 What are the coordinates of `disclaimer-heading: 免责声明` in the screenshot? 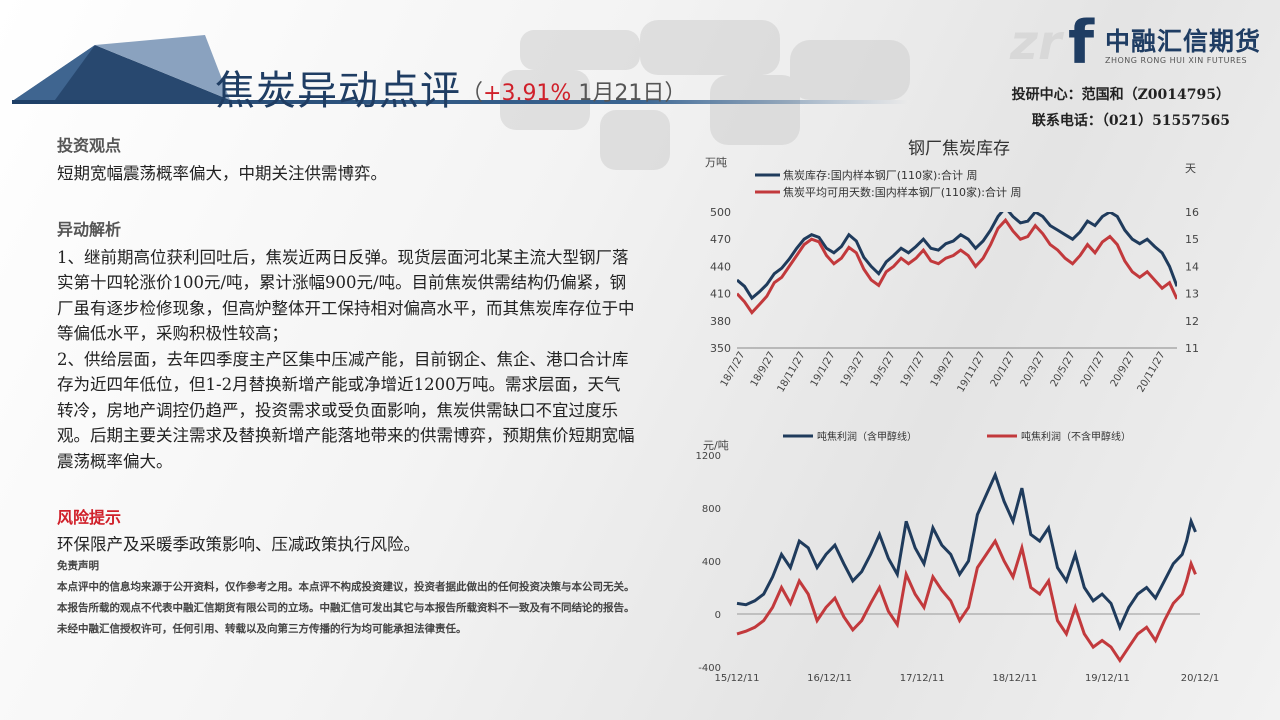 It's located at (78, 565).